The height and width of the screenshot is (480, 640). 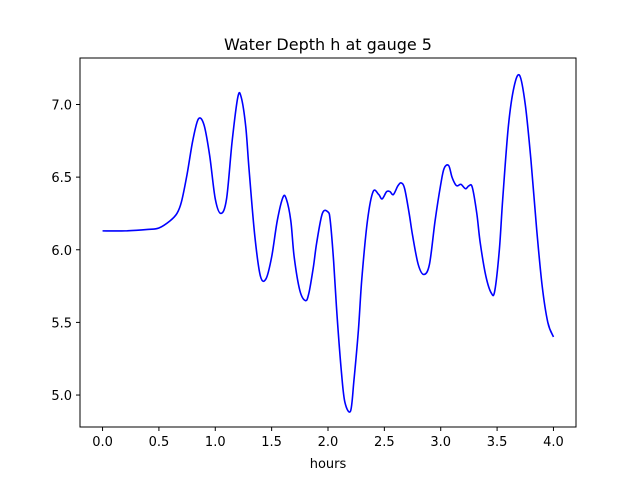 What do you see at coordinates (497, 442) in the screenshot?
I see `x-tick-label: 3.5` at bounding box center [497, 442].